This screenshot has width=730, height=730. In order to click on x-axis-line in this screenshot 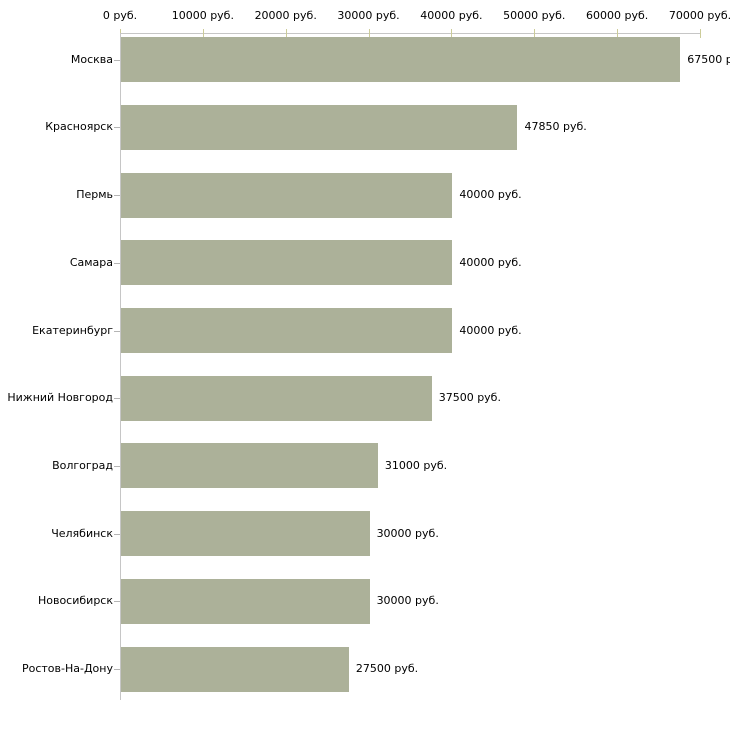, I will do `click(410, 33)`.